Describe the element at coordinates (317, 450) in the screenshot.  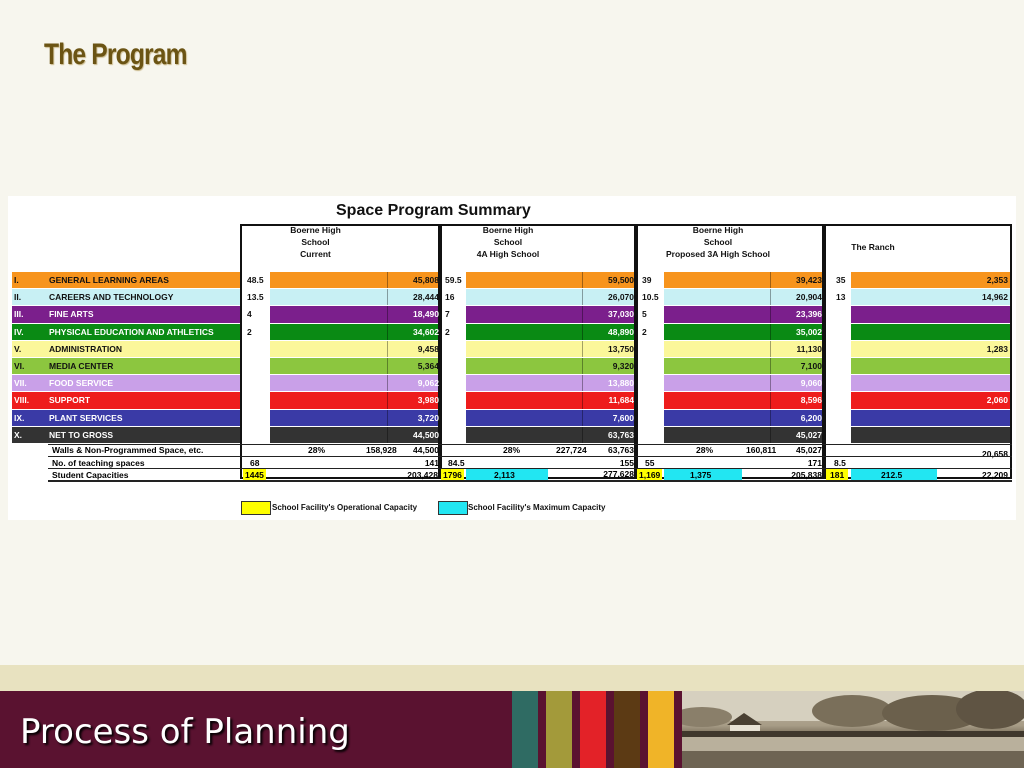
I see `walls-percent: 28%` at that location.